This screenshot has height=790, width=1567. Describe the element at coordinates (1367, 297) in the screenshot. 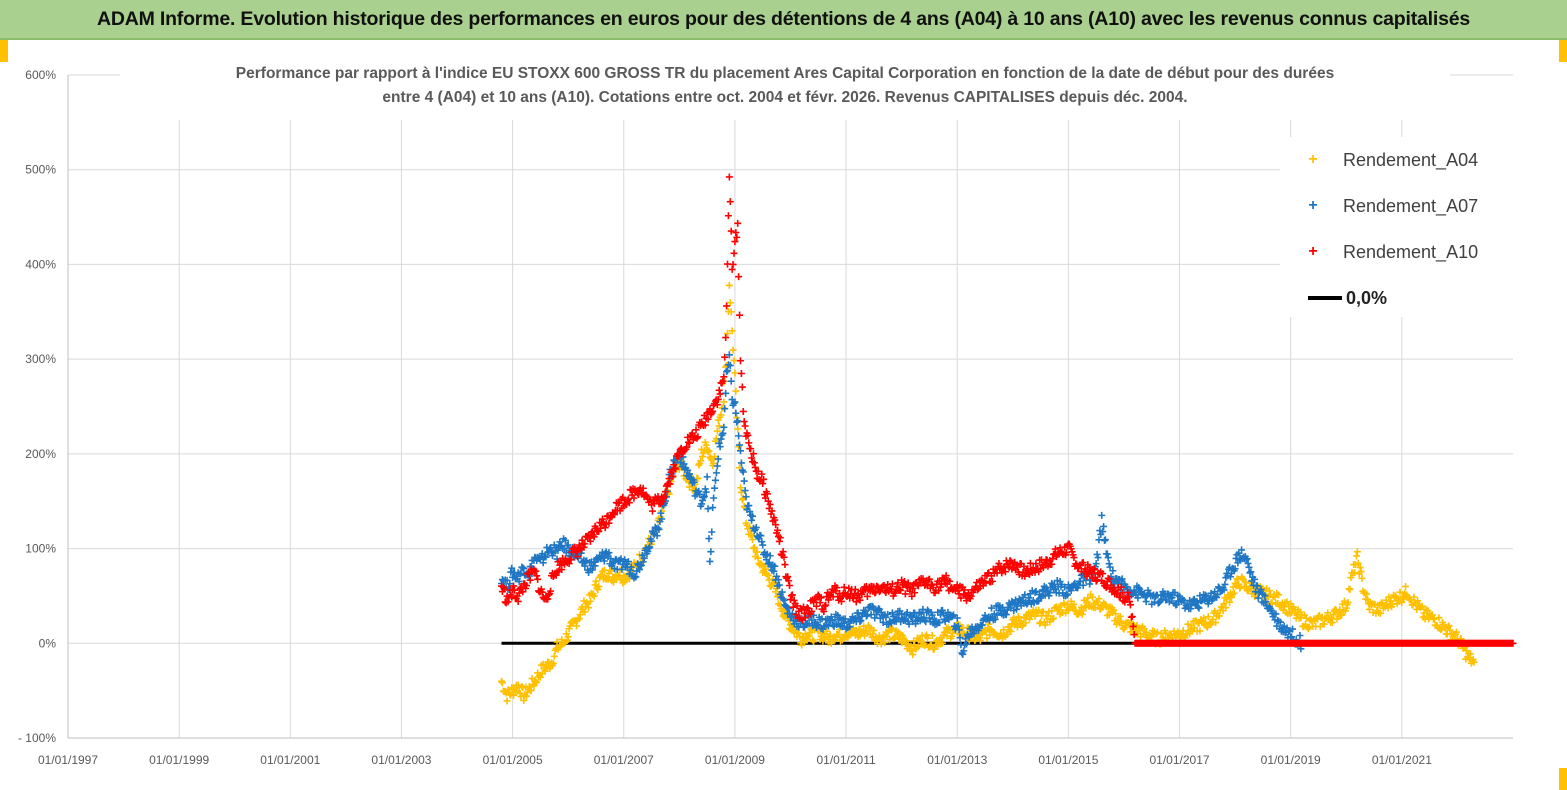

I see `legend-label-zero: 0,0%` at that location.